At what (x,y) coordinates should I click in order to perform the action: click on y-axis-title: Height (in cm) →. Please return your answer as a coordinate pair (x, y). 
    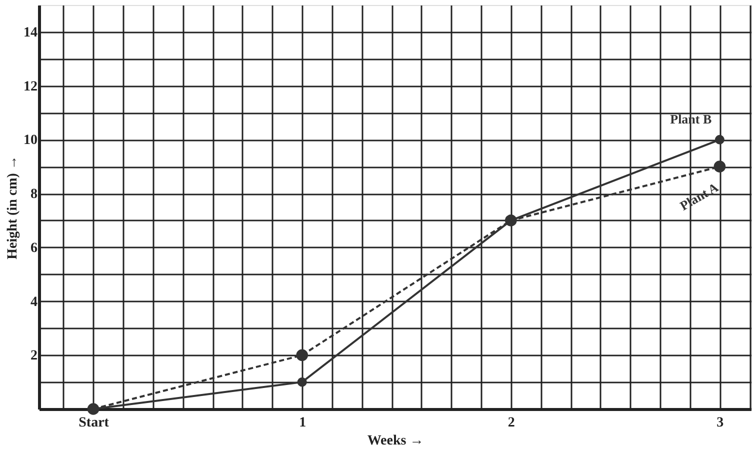
    Looking at the image, I should click on (13, 208).